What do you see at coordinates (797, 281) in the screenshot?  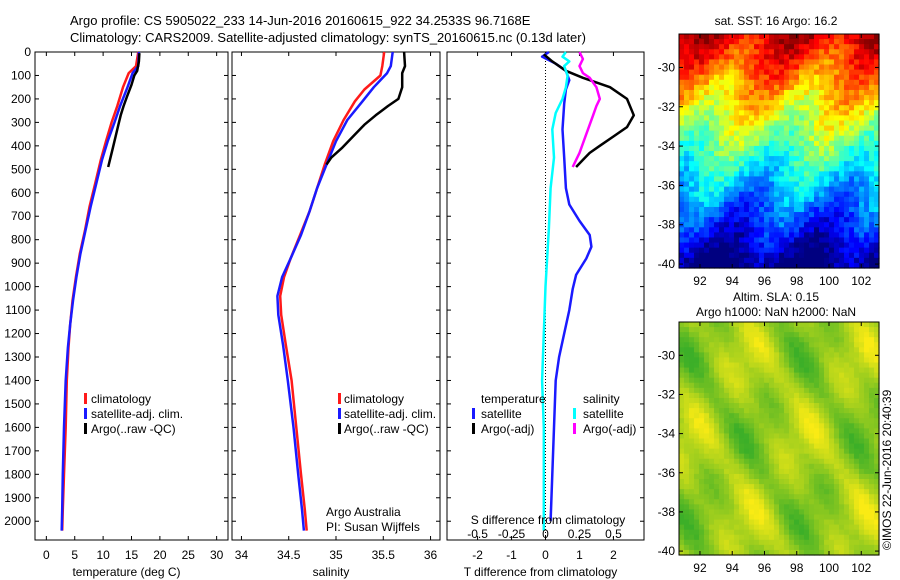 I see `map-x-tick-label: 98` at bounding box center [797, 281].